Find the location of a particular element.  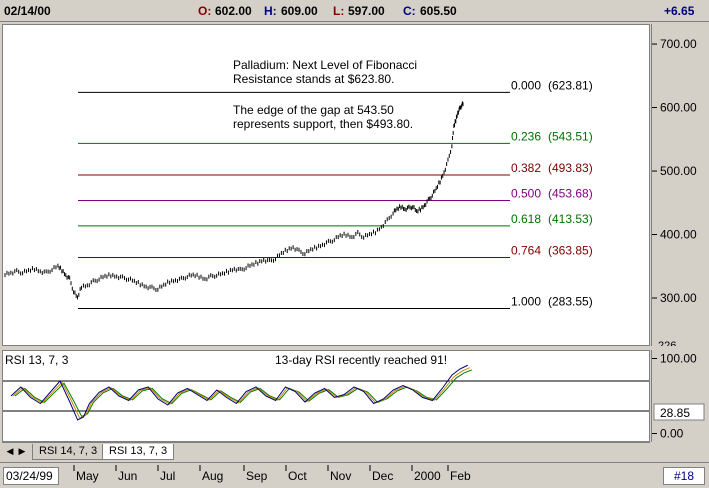

rsi-line is located at coordinates (239, 392).